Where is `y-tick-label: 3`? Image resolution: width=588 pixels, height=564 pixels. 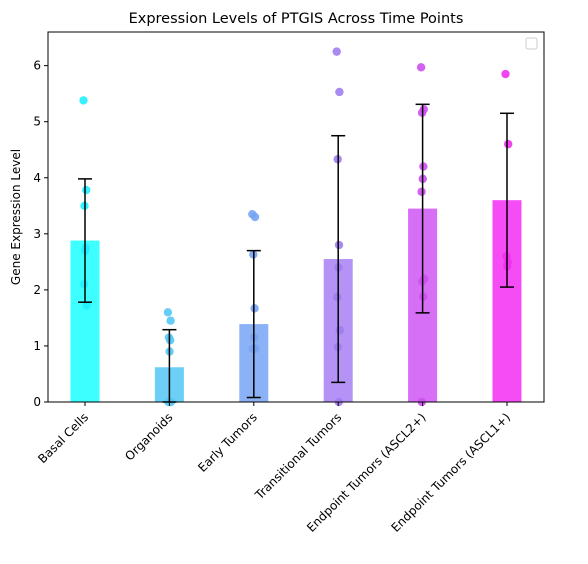 y-tick-label: 3 is located at coordinates (37, 234).